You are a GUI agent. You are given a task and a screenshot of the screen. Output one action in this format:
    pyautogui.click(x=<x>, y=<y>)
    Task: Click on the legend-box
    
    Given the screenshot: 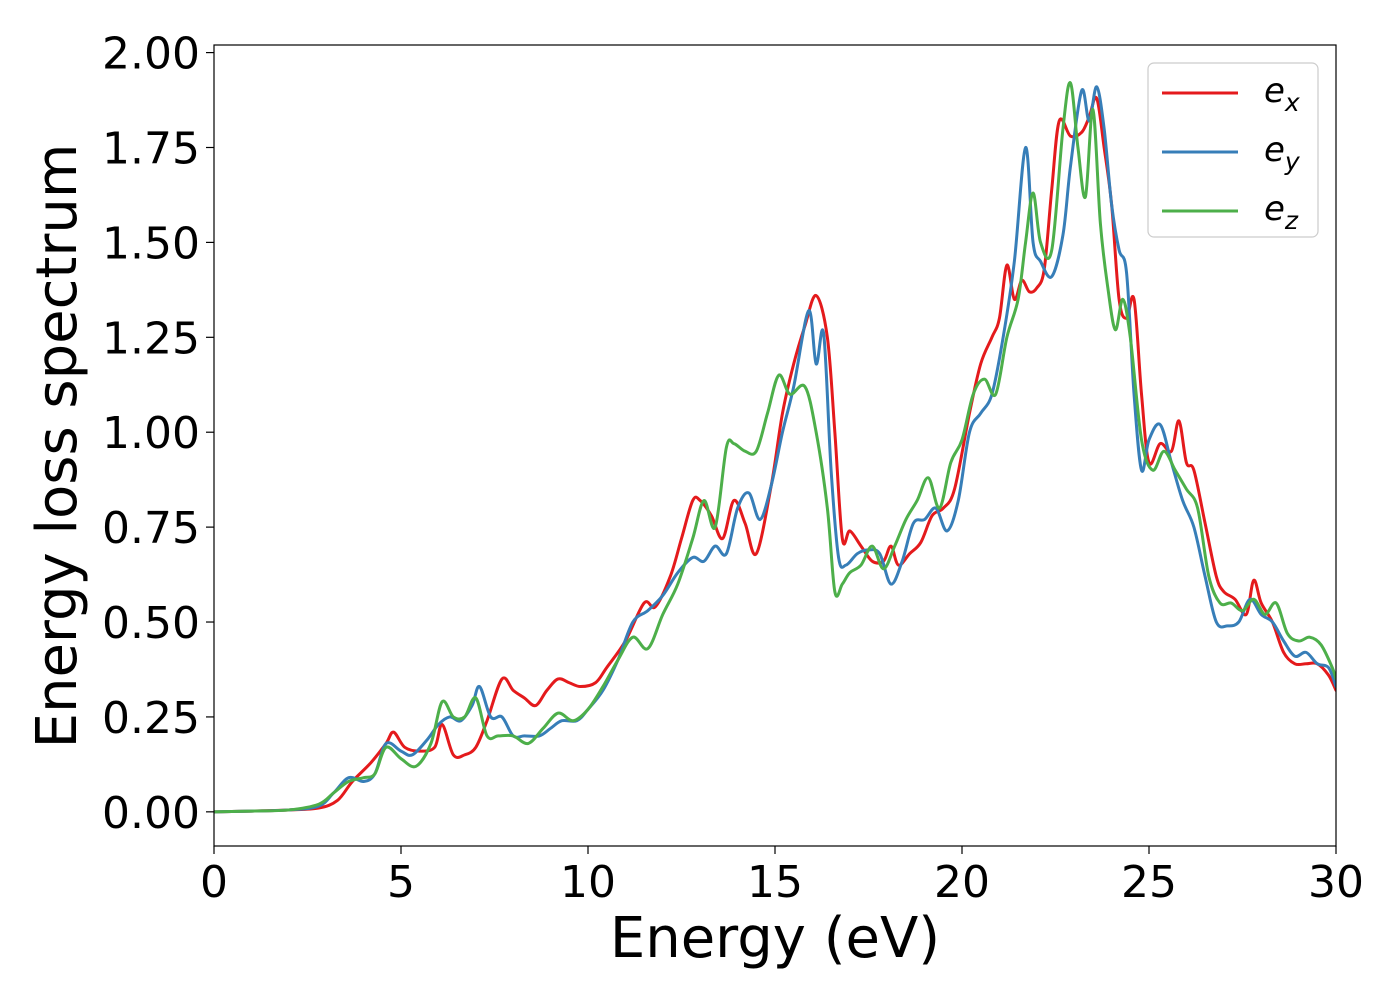 What is the action you would take?
    pyautogui.click(x=1233, y=150)
    